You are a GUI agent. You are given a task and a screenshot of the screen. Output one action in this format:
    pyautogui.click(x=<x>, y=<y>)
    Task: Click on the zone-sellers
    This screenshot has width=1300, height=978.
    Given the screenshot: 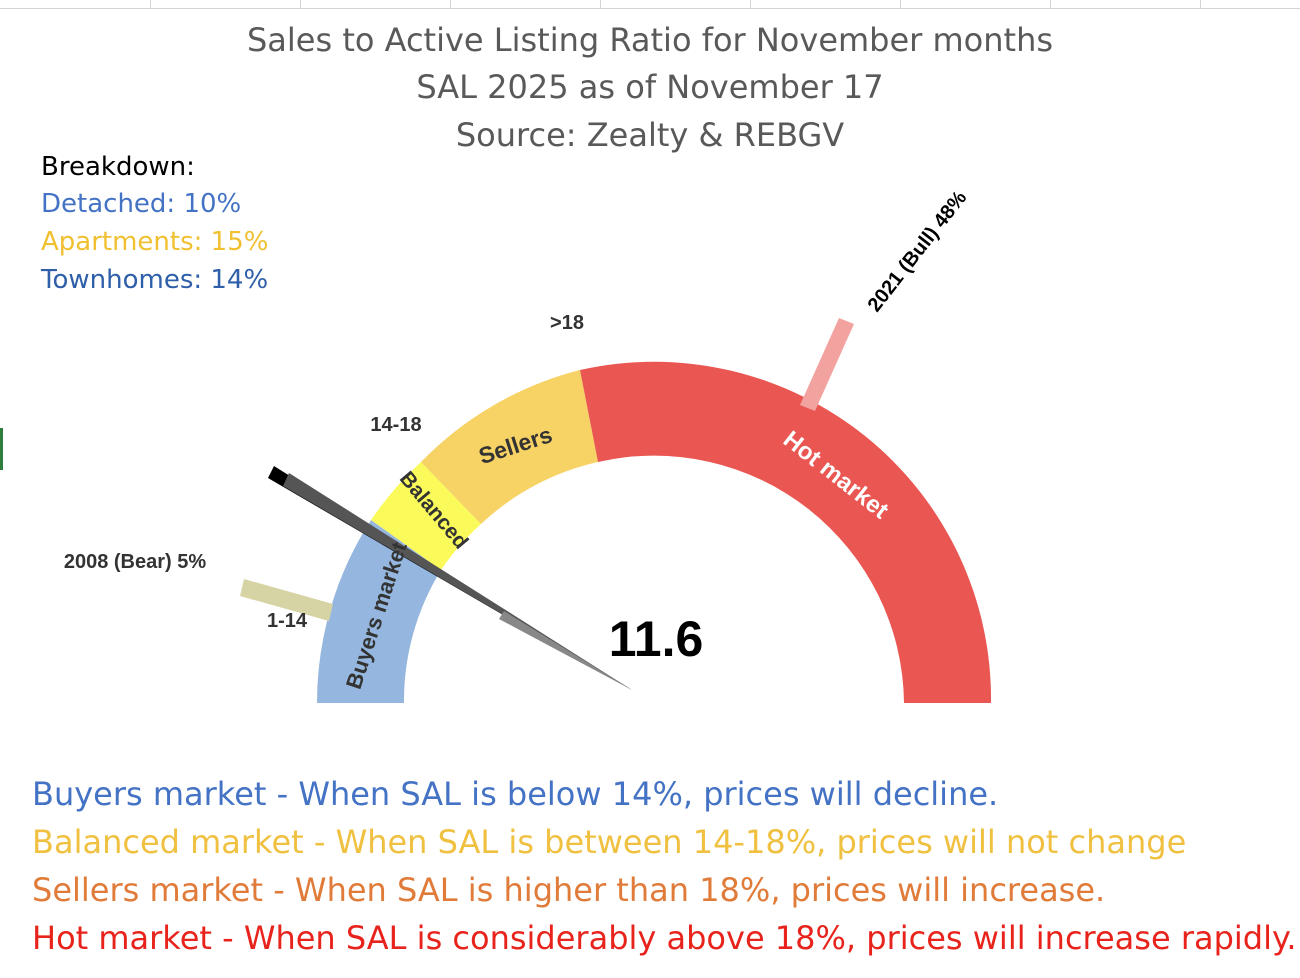 What is the action you would take?
    pyautogui.click(x=509, y=447)
    